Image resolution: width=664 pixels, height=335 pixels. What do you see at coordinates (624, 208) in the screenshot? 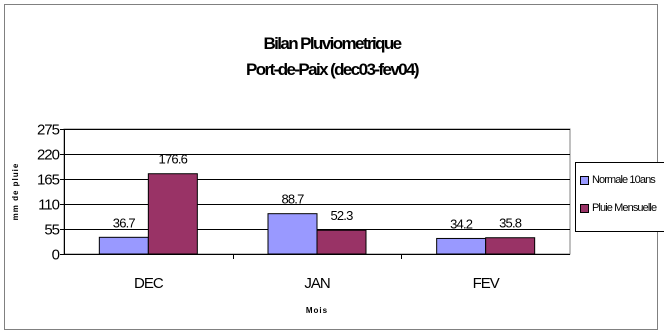
I see `legend-label-pluie: Pluie Mensuelle` at bounding box center [624, 208].